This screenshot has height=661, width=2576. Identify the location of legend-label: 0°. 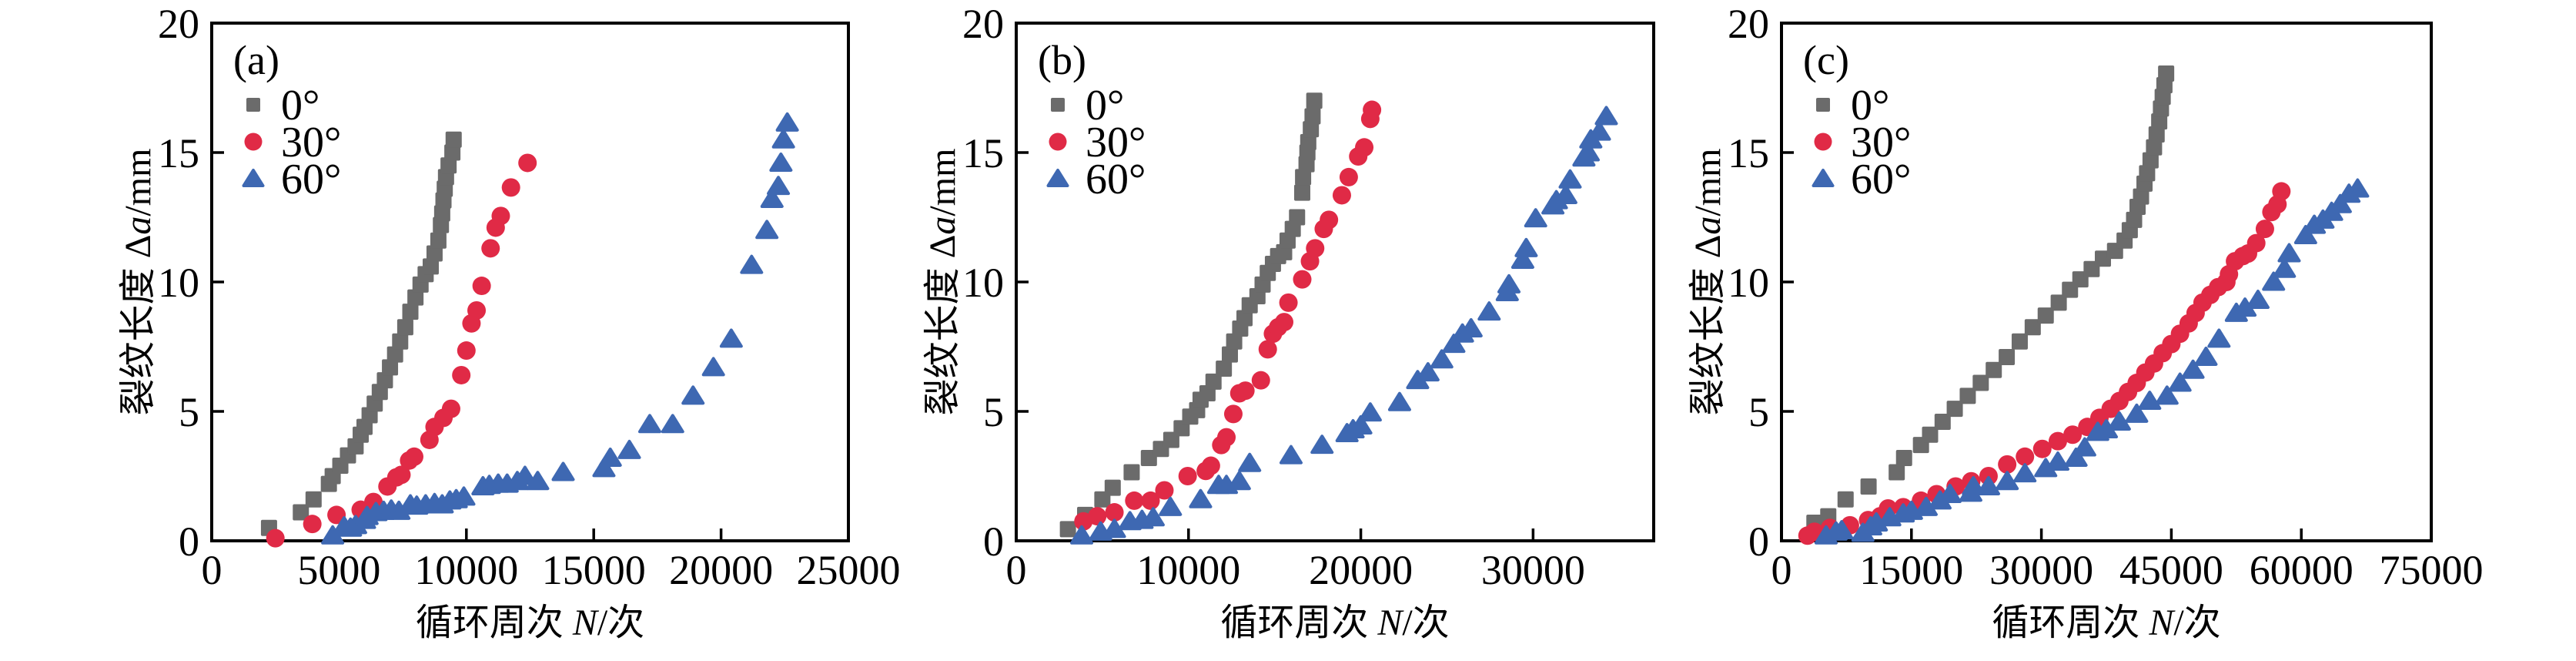
(300, 105).